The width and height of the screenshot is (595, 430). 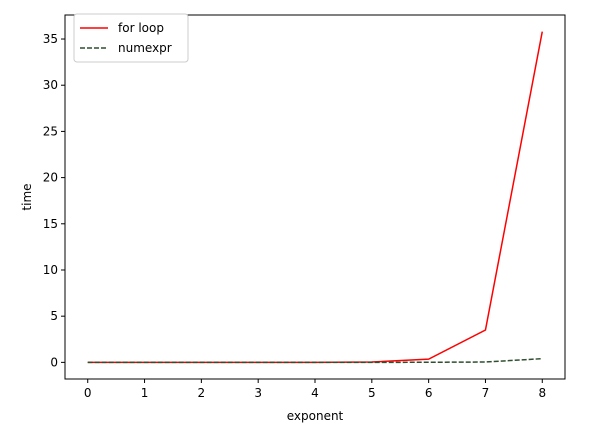 What do you see at coordinates (50, 131) in the screenshot?
I see `y-tick-label: 25` at bounding box center [50, 131].